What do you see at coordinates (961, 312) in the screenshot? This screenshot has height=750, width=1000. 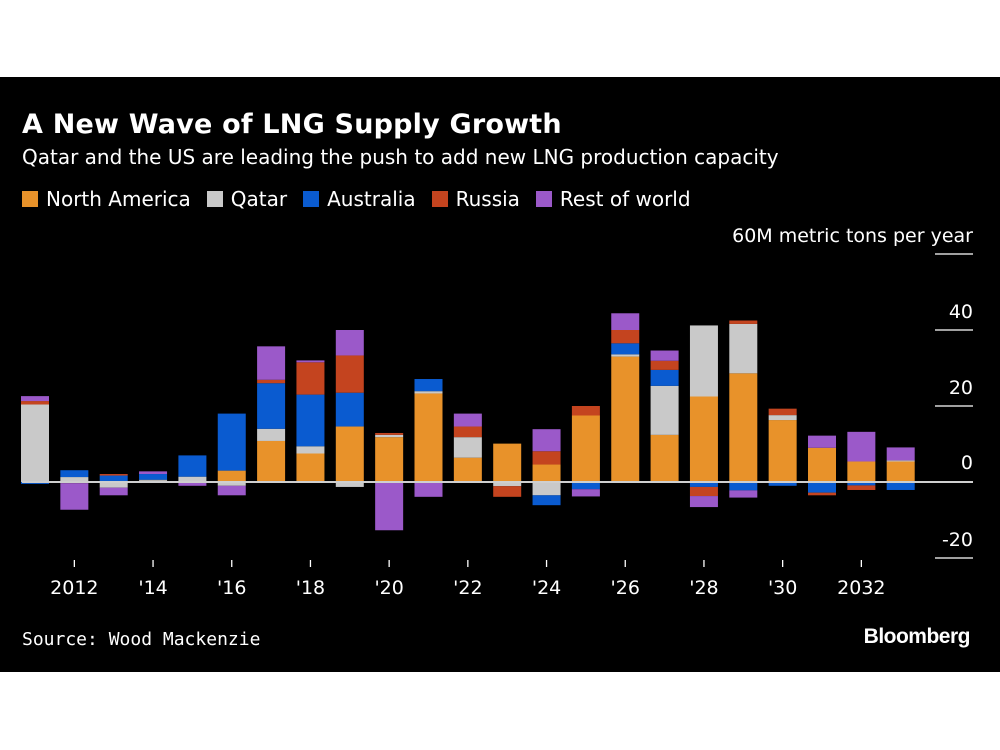 I see `y-tick-label: 40` at bounding box center [961, 312].